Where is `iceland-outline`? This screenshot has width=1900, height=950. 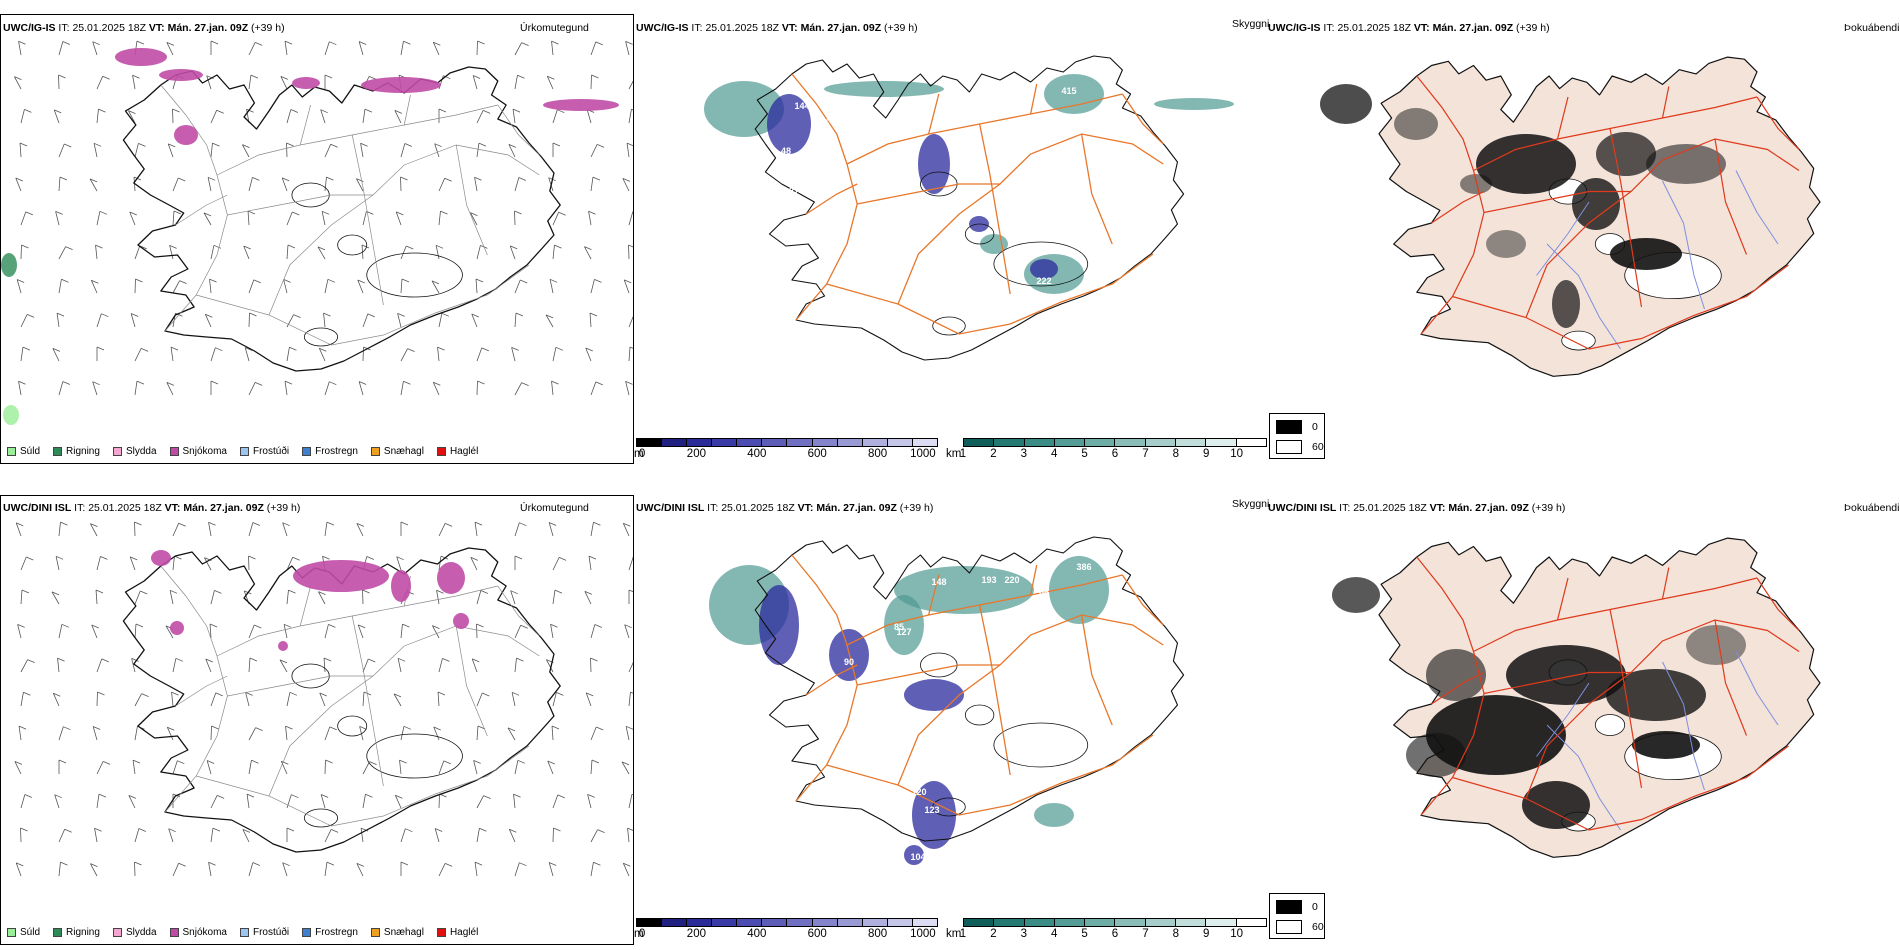 iceland-outline is located at coordinates (341, 700).